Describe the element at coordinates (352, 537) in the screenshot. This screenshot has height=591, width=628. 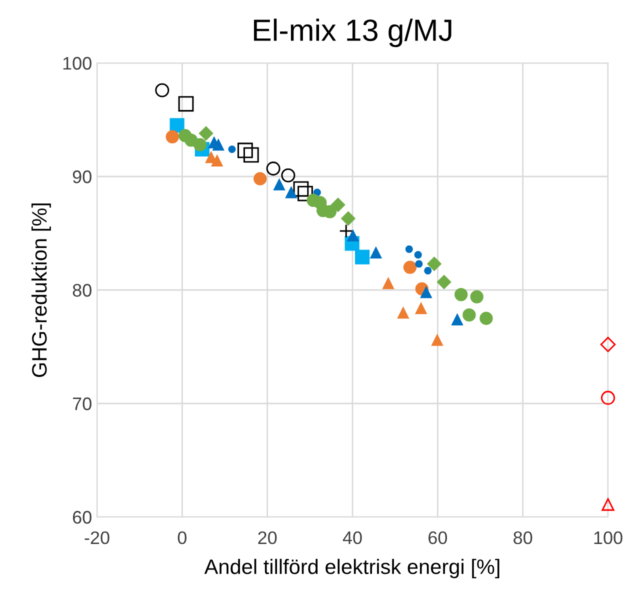
I see `x-tick-label: 40` at that location.